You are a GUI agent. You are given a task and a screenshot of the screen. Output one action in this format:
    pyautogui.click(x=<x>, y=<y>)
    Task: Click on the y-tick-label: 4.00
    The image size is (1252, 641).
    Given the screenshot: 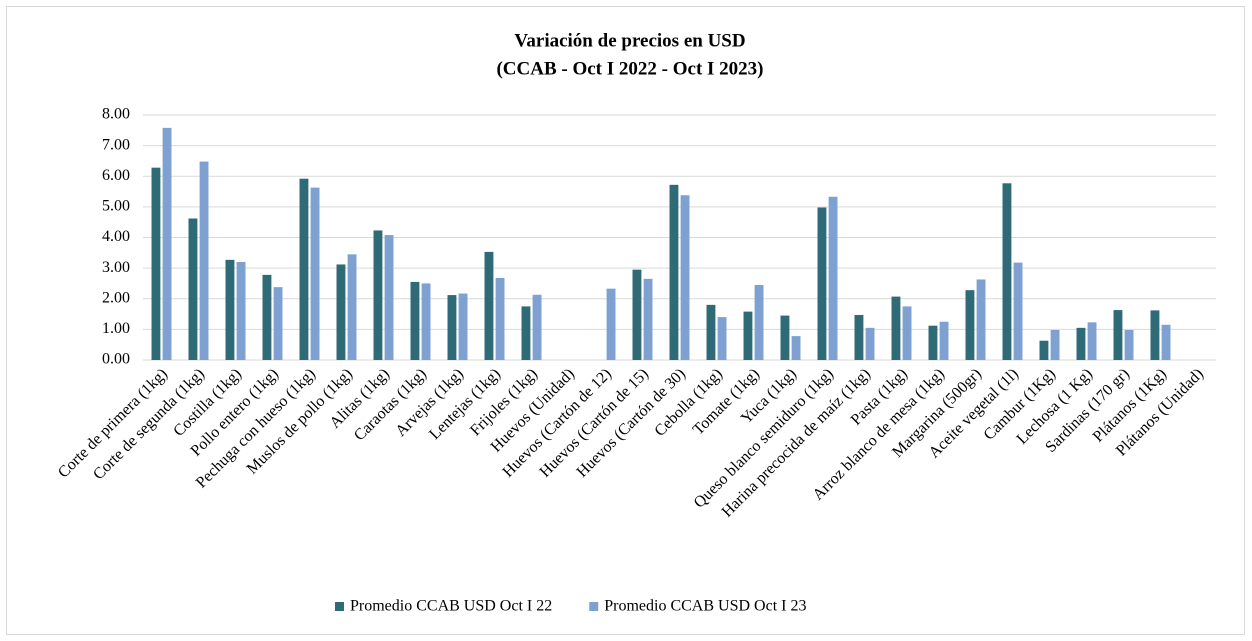 What is the action you would take?
    pyautogui.click(x=116, y=236)
    